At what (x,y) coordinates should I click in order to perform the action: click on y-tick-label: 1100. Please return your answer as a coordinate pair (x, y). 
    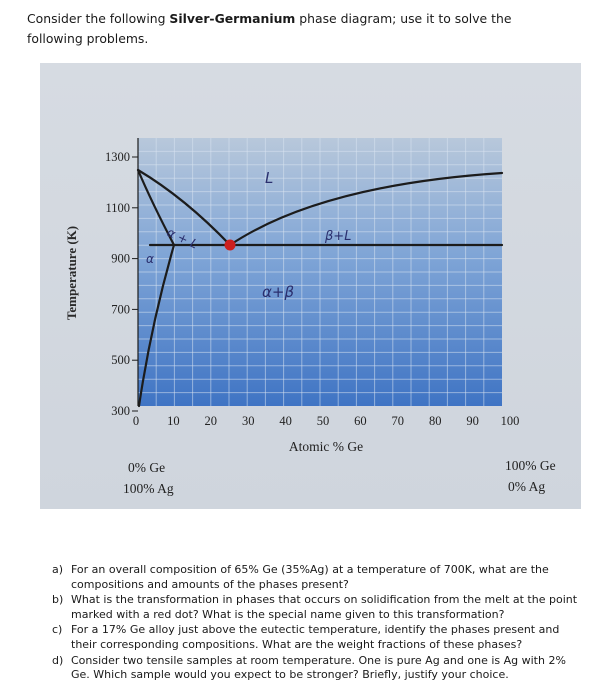
    Looking at the image, I should click on (117, 208).